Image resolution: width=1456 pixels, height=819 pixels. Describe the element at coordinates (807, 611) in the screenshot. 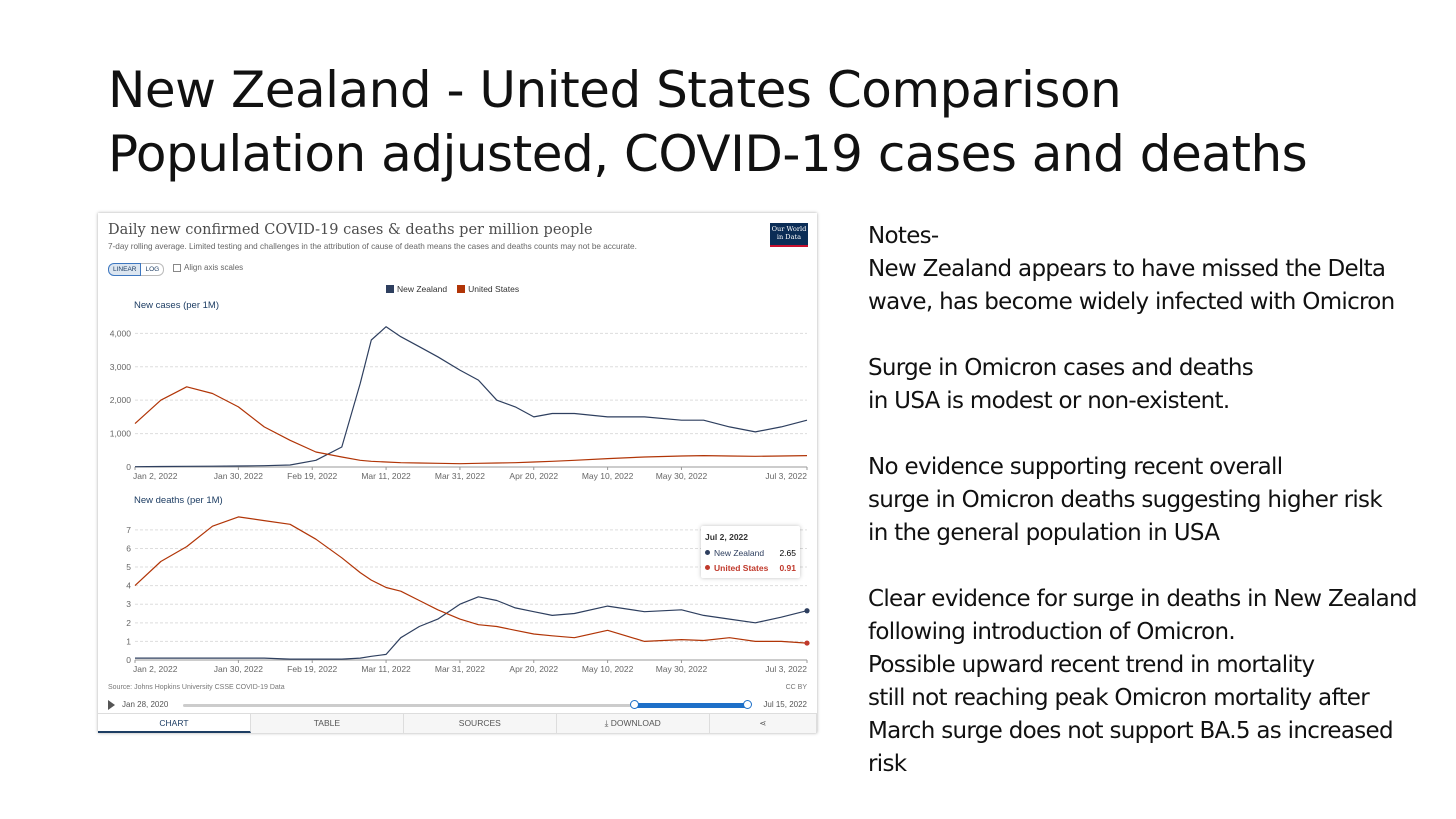

I see `endpoint-new-zealand` at that location.